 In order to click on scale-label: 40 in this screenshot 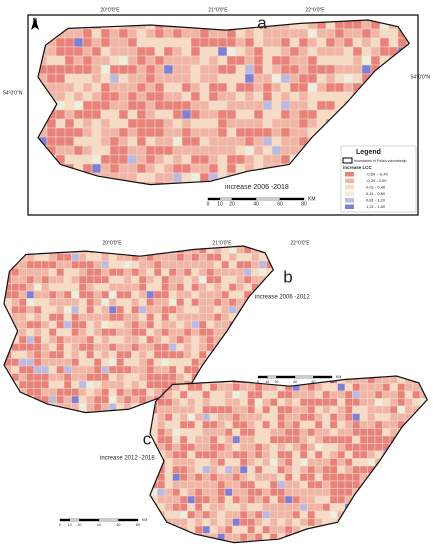, I will do `click(295, 382)`.